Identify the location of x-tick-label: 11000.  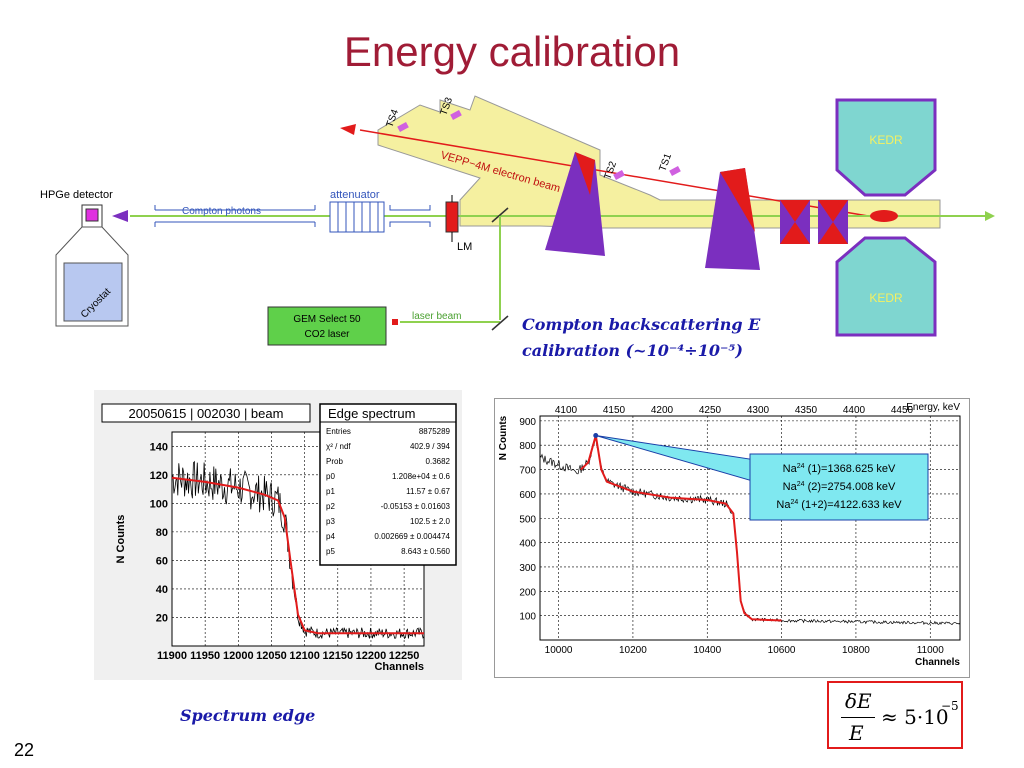
(931, 650).